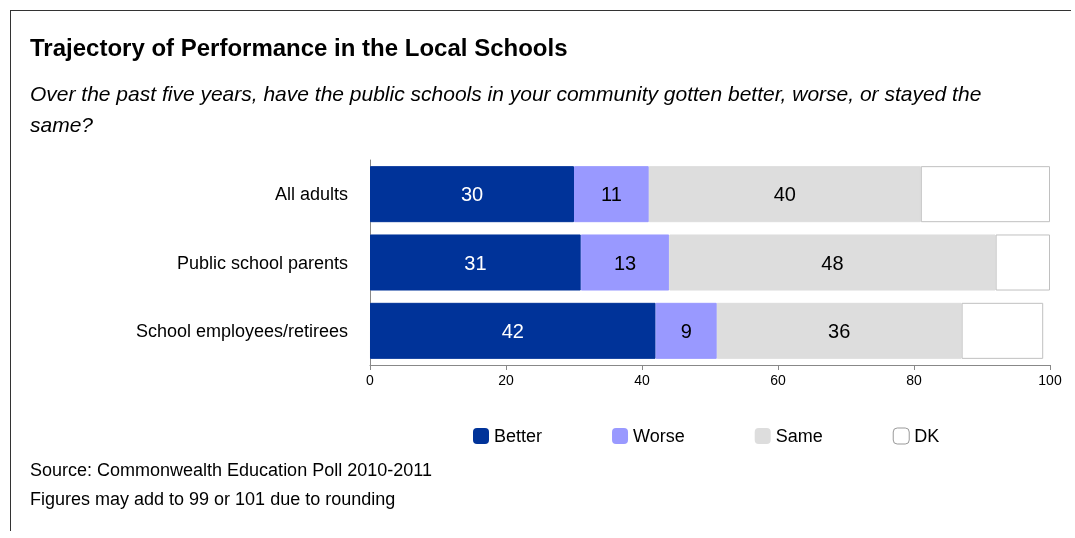 The width and height of the screenshot is (1075, 538). What do you see at coordinates (299, 48) in the screenshot?
I see `chart-title: Trajectory of Performance in the Local Schools` at bounding box center [299, 48].